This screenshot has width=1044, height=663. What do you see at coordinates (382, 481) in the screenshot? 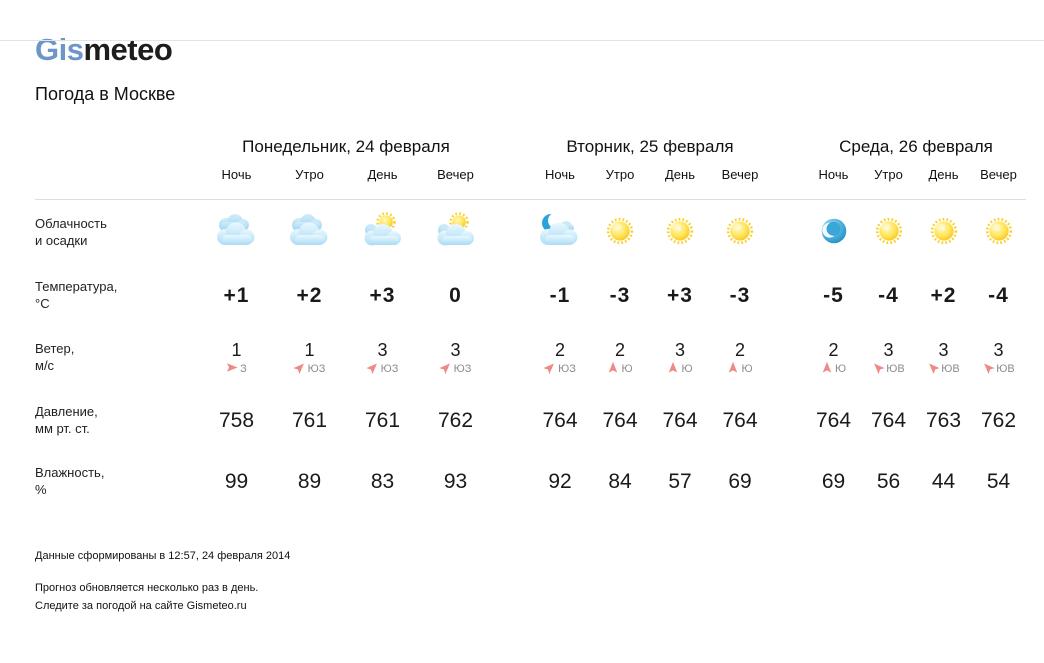
I see `humidity-value: 83` at bounding box center [382, 481].